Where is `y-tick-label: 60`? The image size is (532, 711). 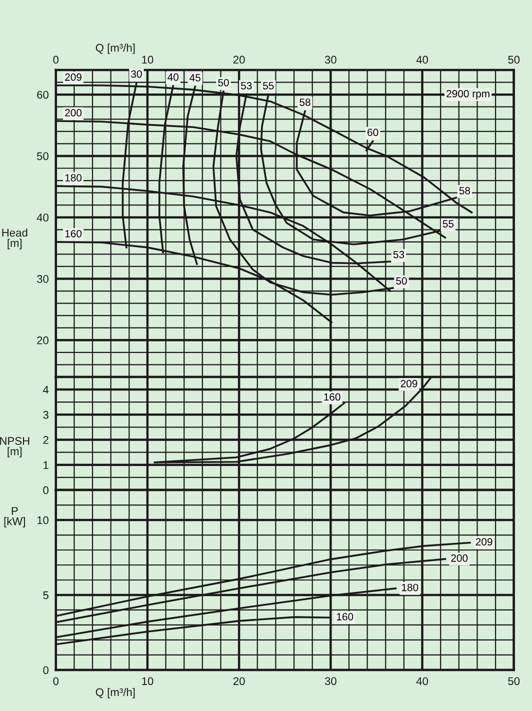 y-tick-label: 60 is located at coordinates (42, 94).